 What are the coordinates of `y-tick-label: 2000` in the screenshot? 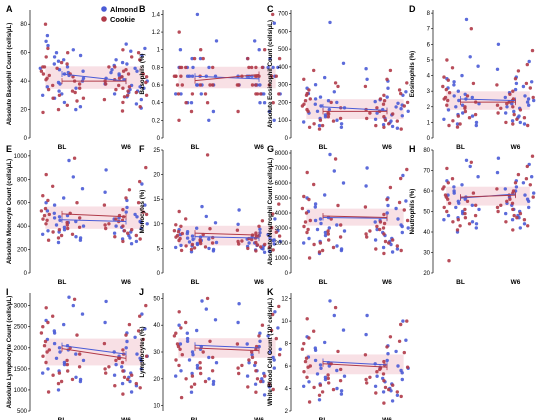 It's located at (282, 244).